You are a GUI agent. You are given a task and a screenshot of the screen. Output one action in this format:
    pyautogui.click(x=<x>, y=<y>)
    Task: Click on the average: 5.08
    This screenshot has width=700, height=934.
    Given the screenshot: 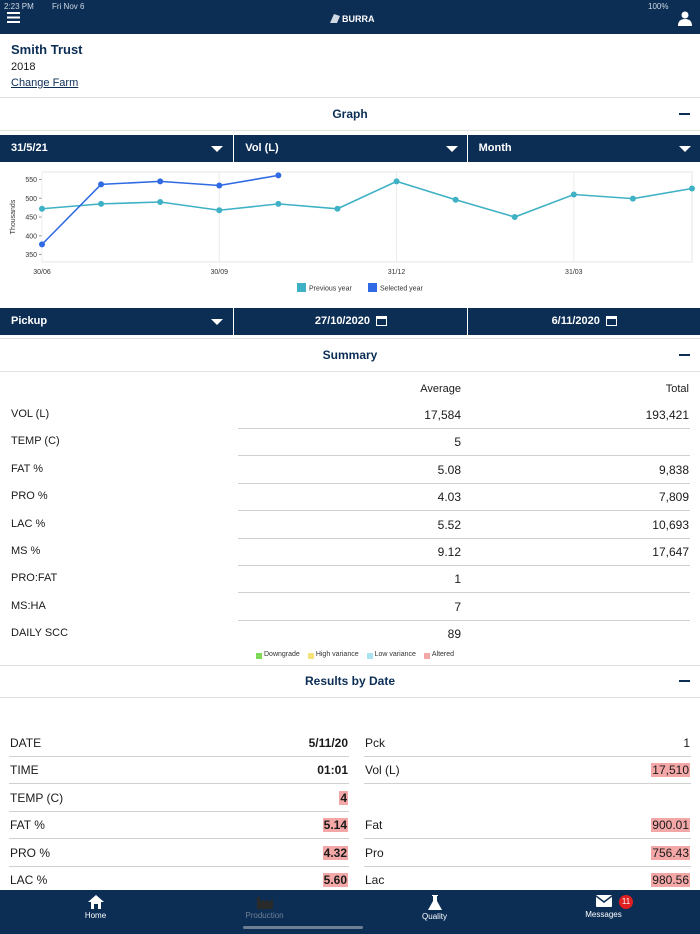 What is the action you would take?
    pyautogui.click(x=449, y=469)
    